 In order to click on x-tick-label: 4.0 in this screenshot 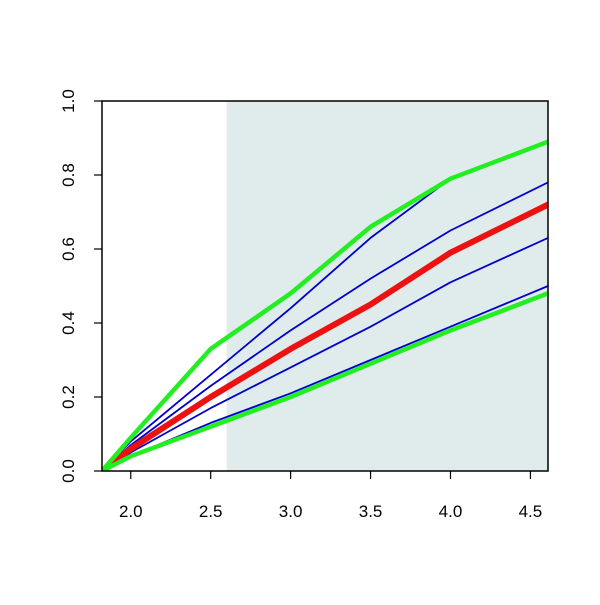, I will do `click(451, 511)`.